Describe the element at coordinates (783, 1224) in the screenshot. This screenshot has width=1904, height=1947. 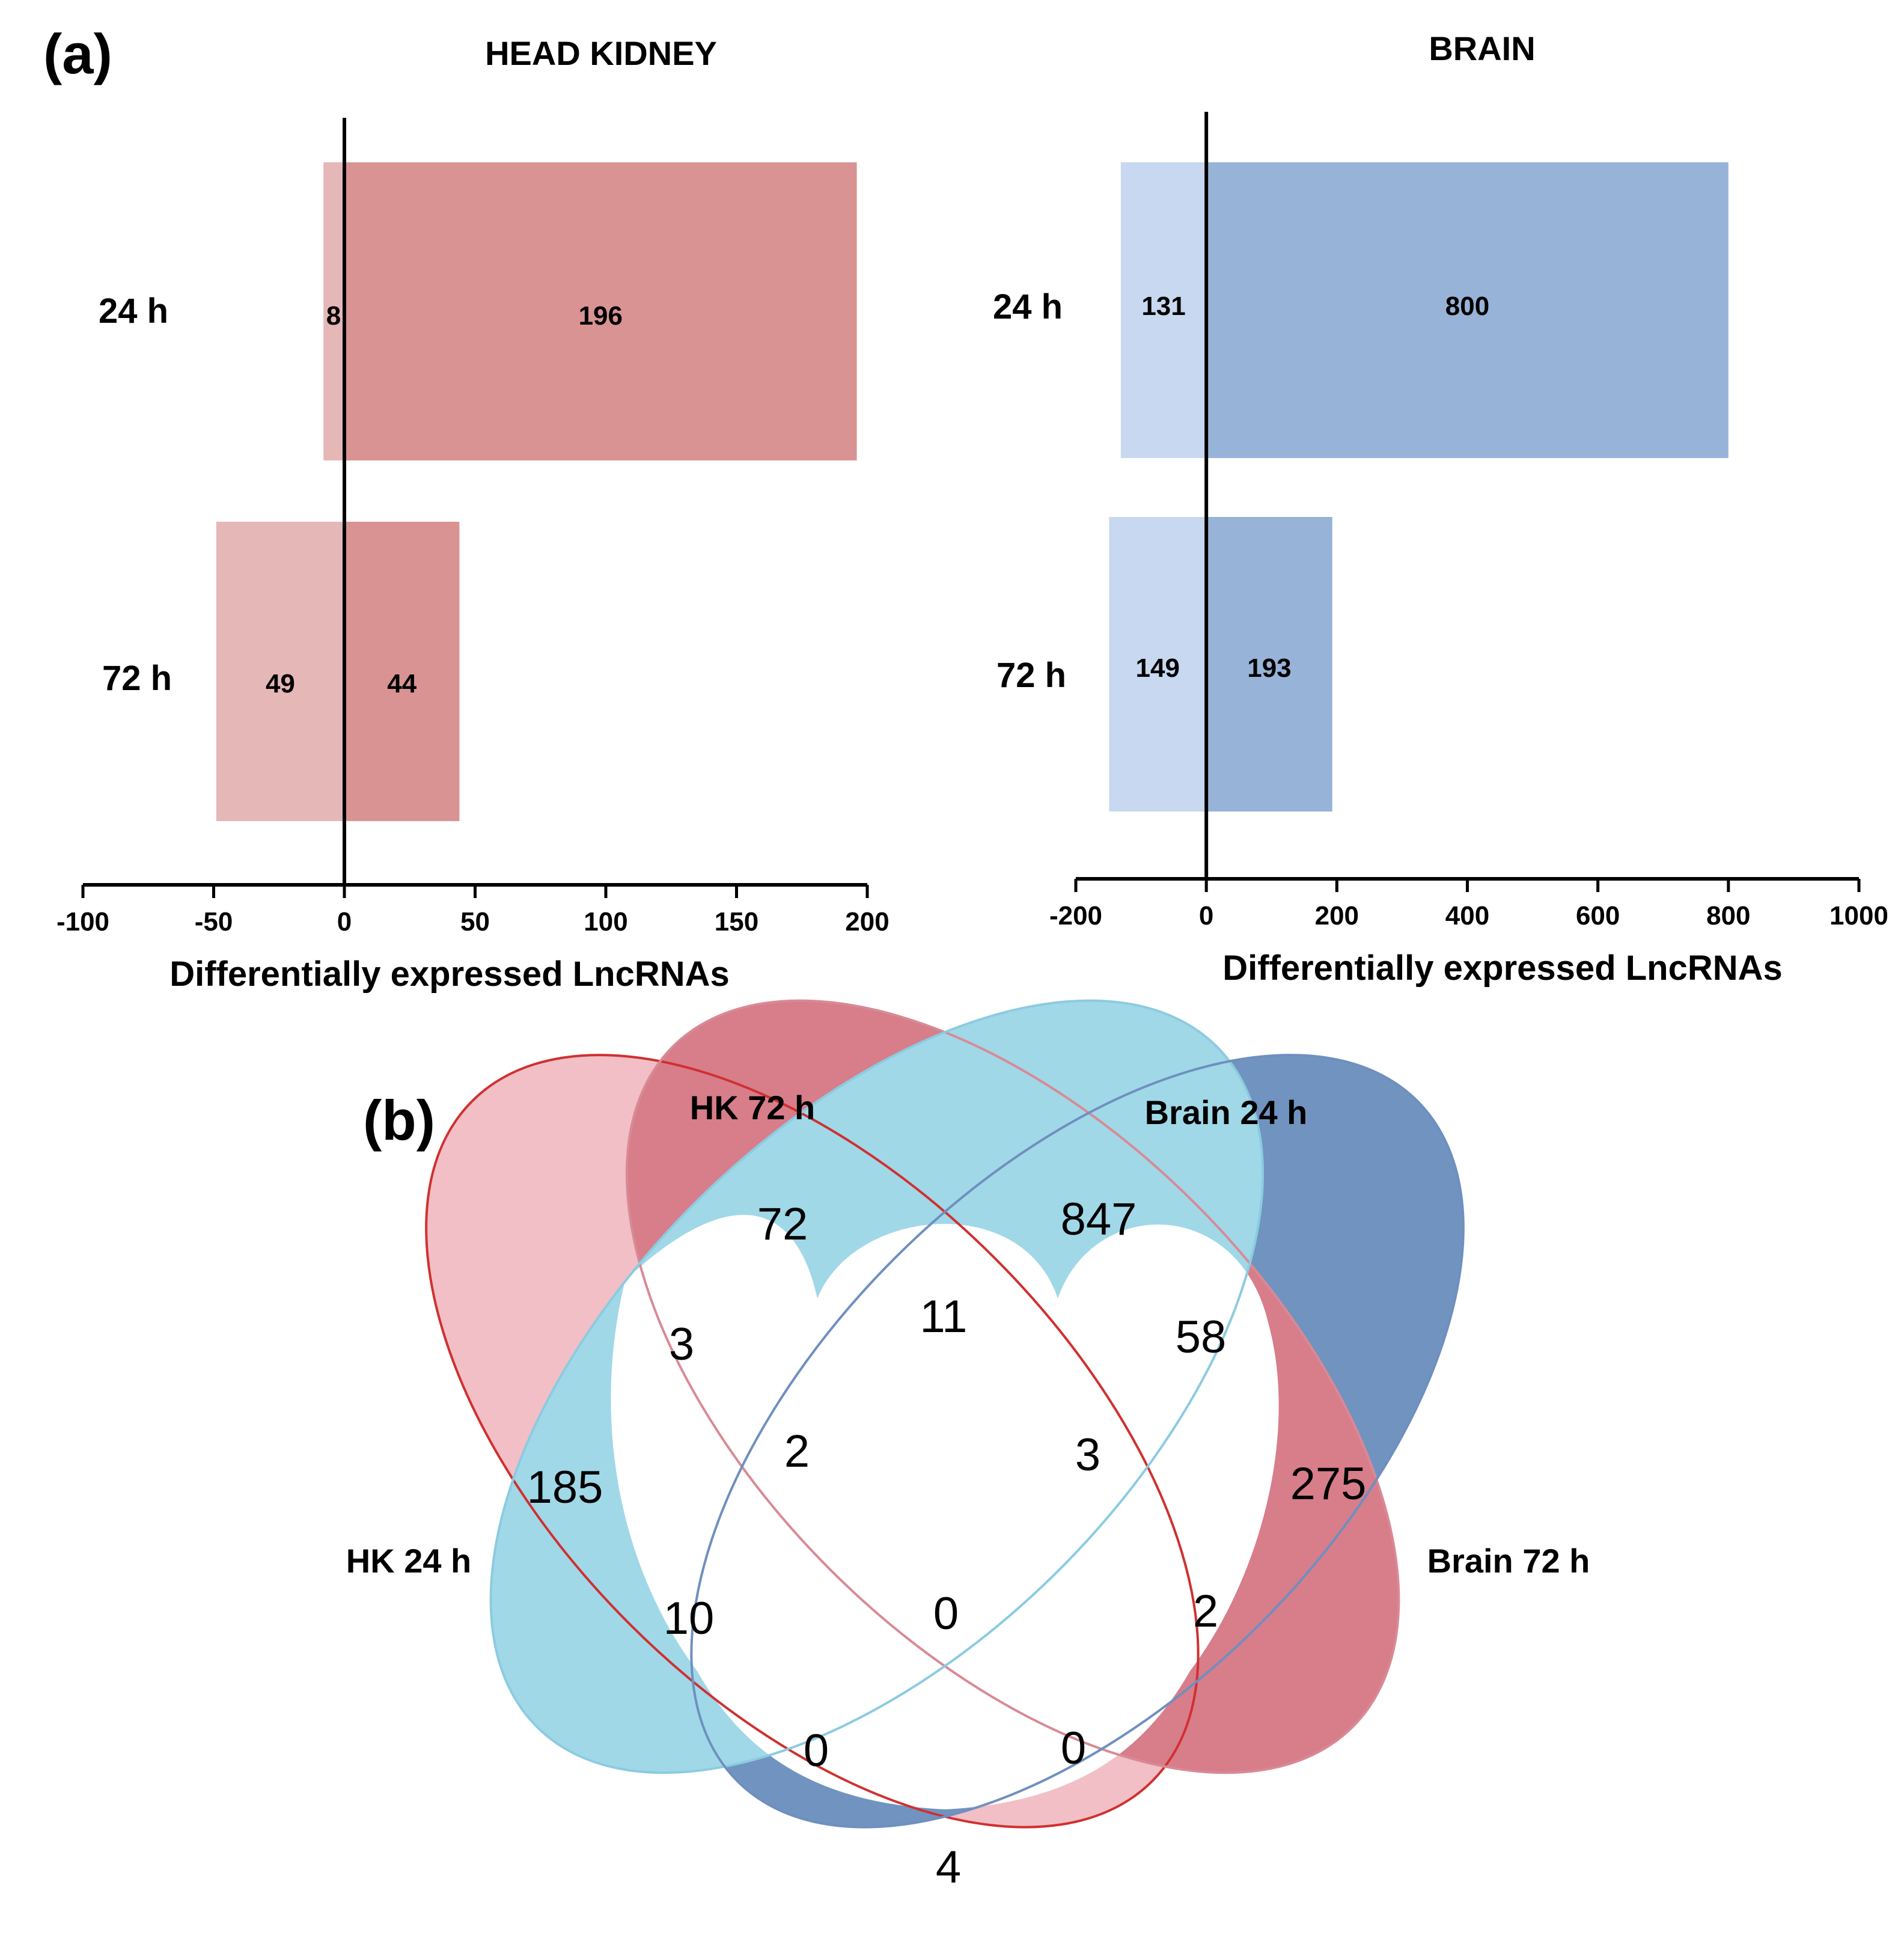
I see `venn-count-hk72-only: 72` at that location.